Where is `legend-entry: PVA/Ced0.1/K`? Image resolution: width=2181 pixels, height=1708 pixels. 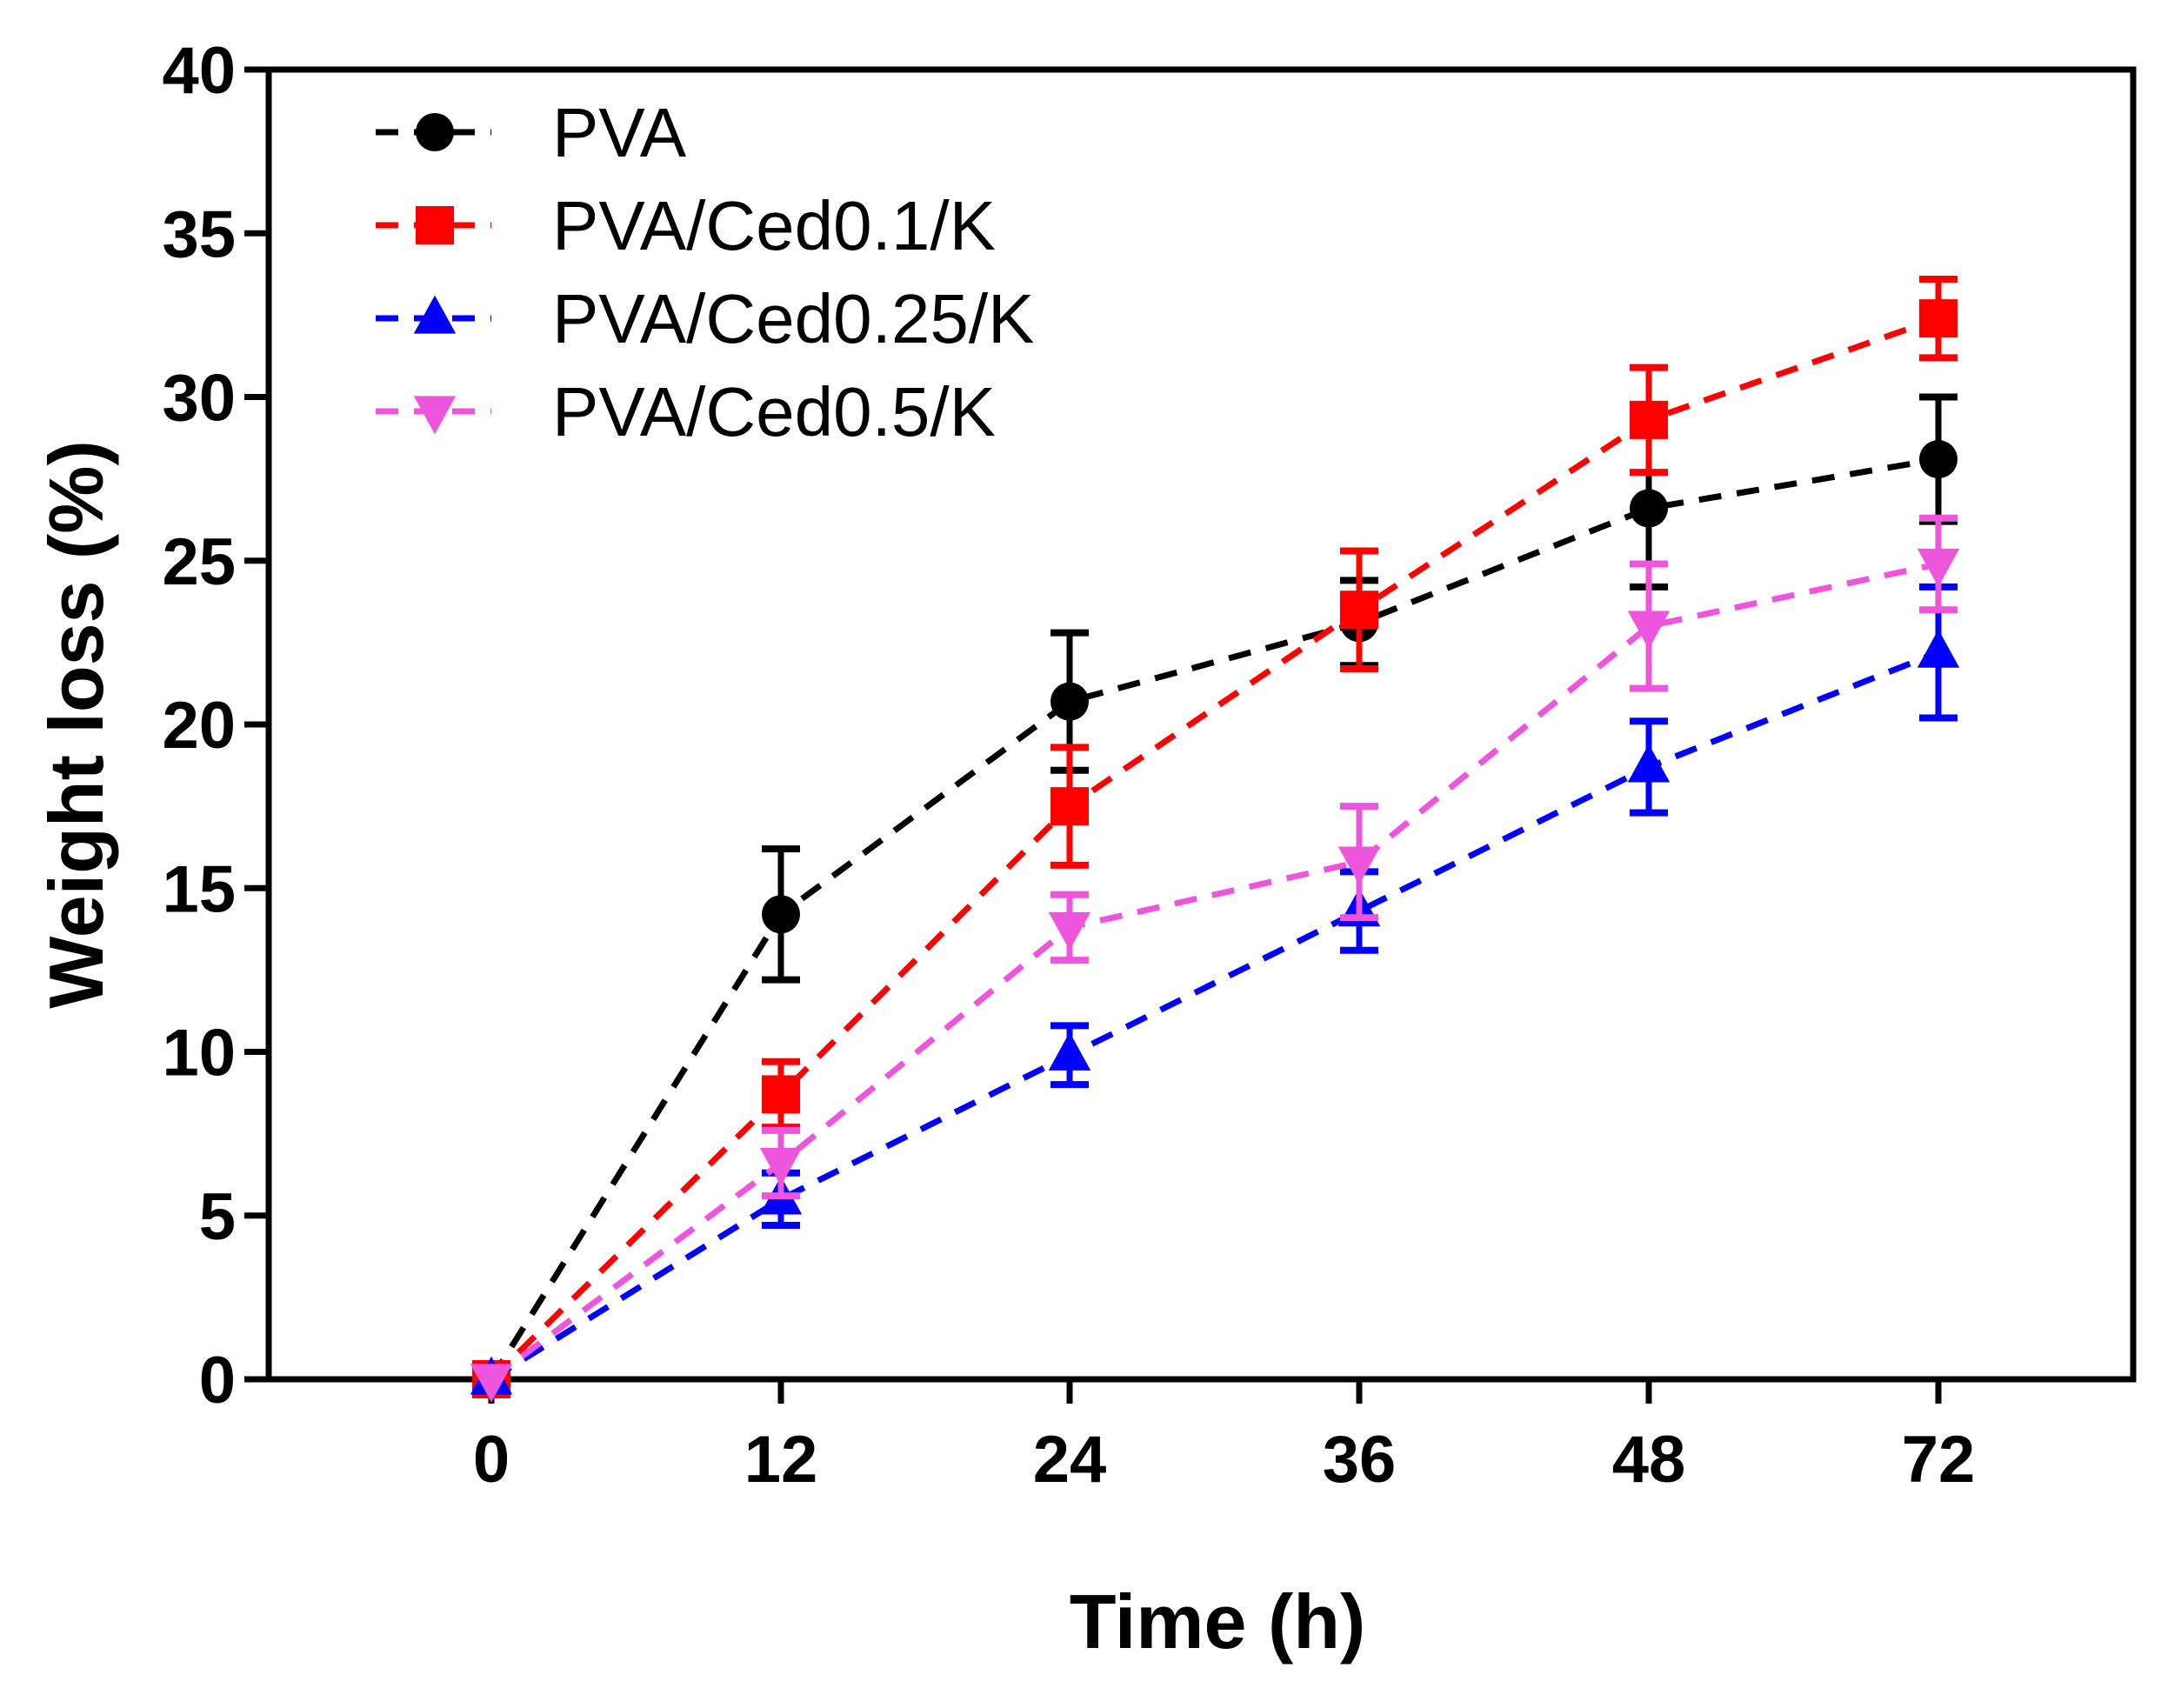
legend-entry: PVA/Ced0.1/K is located at coordinates (686, 225).